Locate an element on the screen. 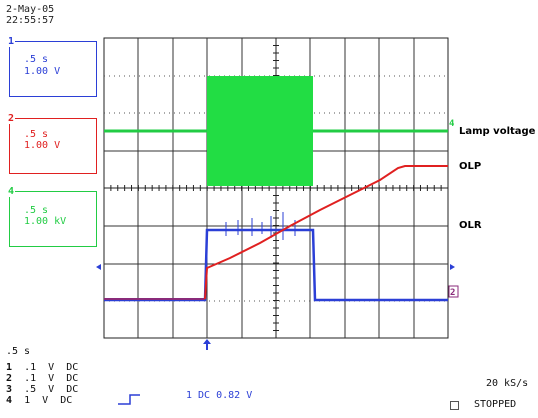 This screenshot has width=538, height=418. channel-4-scale: 1.00 kV is located at coordinates (45, 221).